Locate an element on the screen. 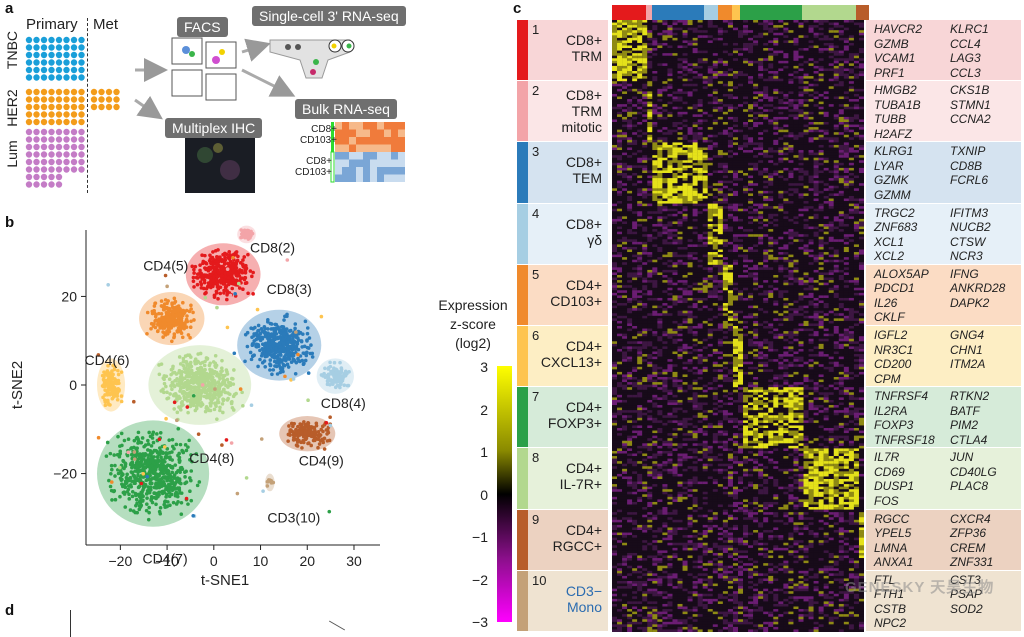 Image resolution: width=1024 pixels, height=637 pixels. cluster-color-strip is located at coordinates (522, 540).